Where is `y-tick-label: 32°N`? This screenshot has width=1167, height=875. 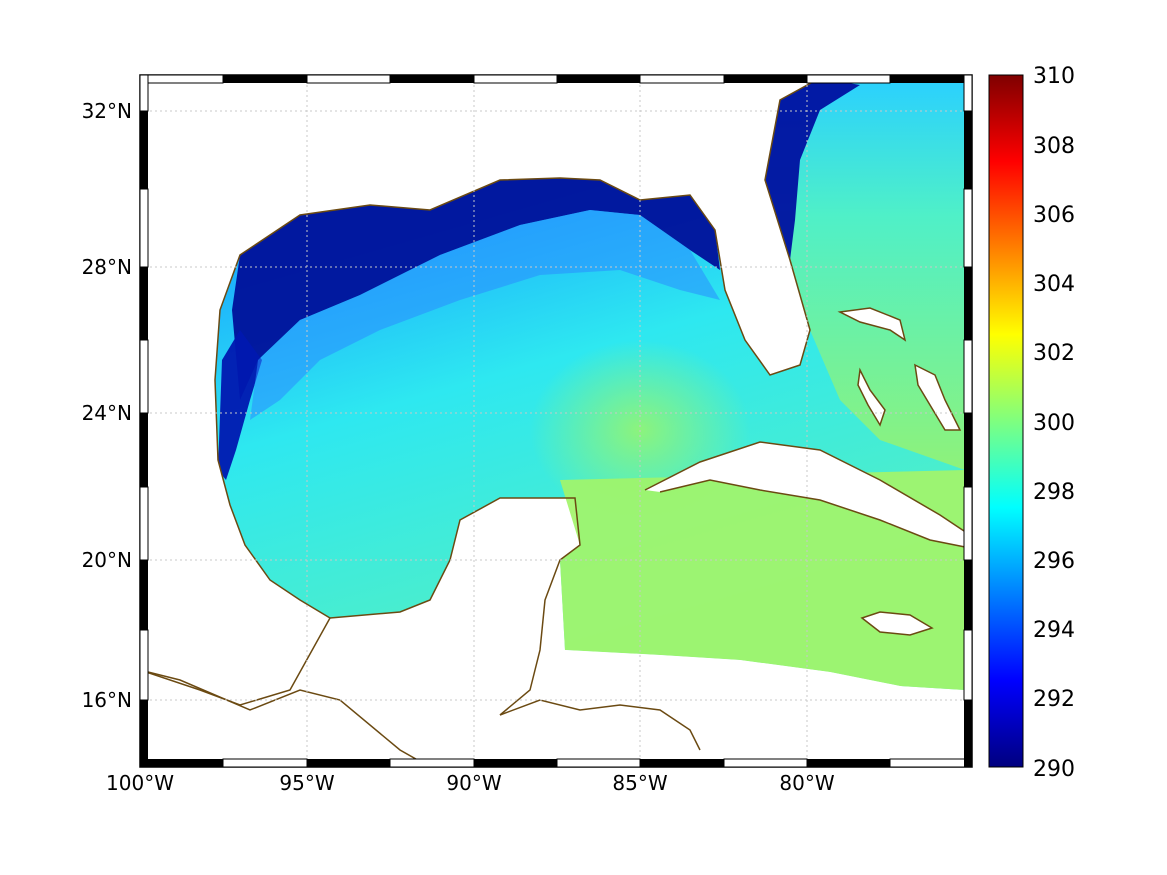
y-tick-label: 32°N is located at coordinates (107, 111).